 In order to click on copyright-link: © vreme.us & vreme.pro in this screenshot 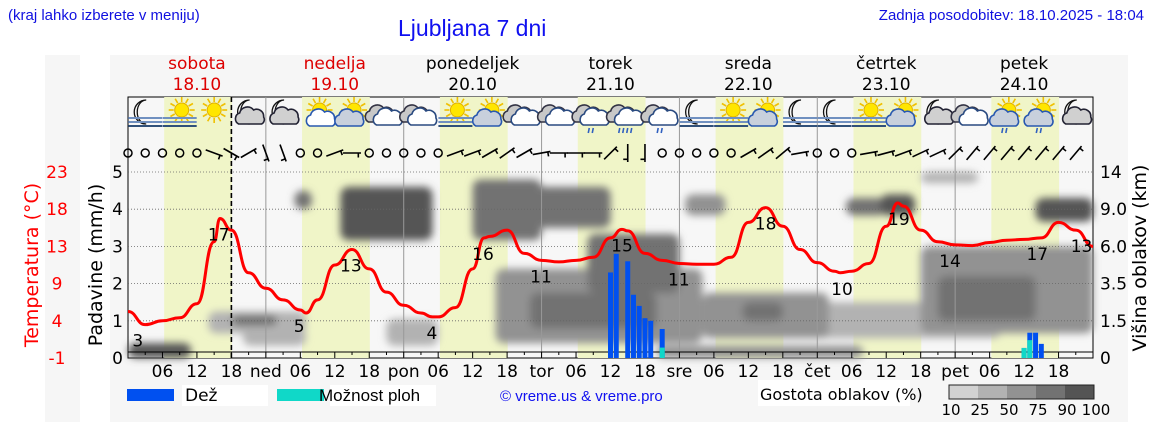, I will do `click(581, 396)`.